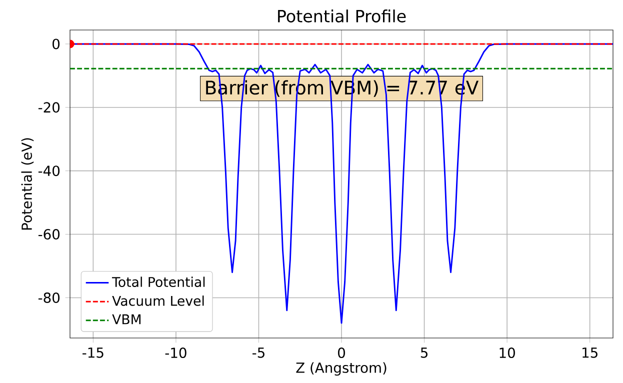 This screenshot has width=623, height=383. Describe the element at coordinates (49, 297) in the screenshot. I see `y-tick-label: -80` at that location.